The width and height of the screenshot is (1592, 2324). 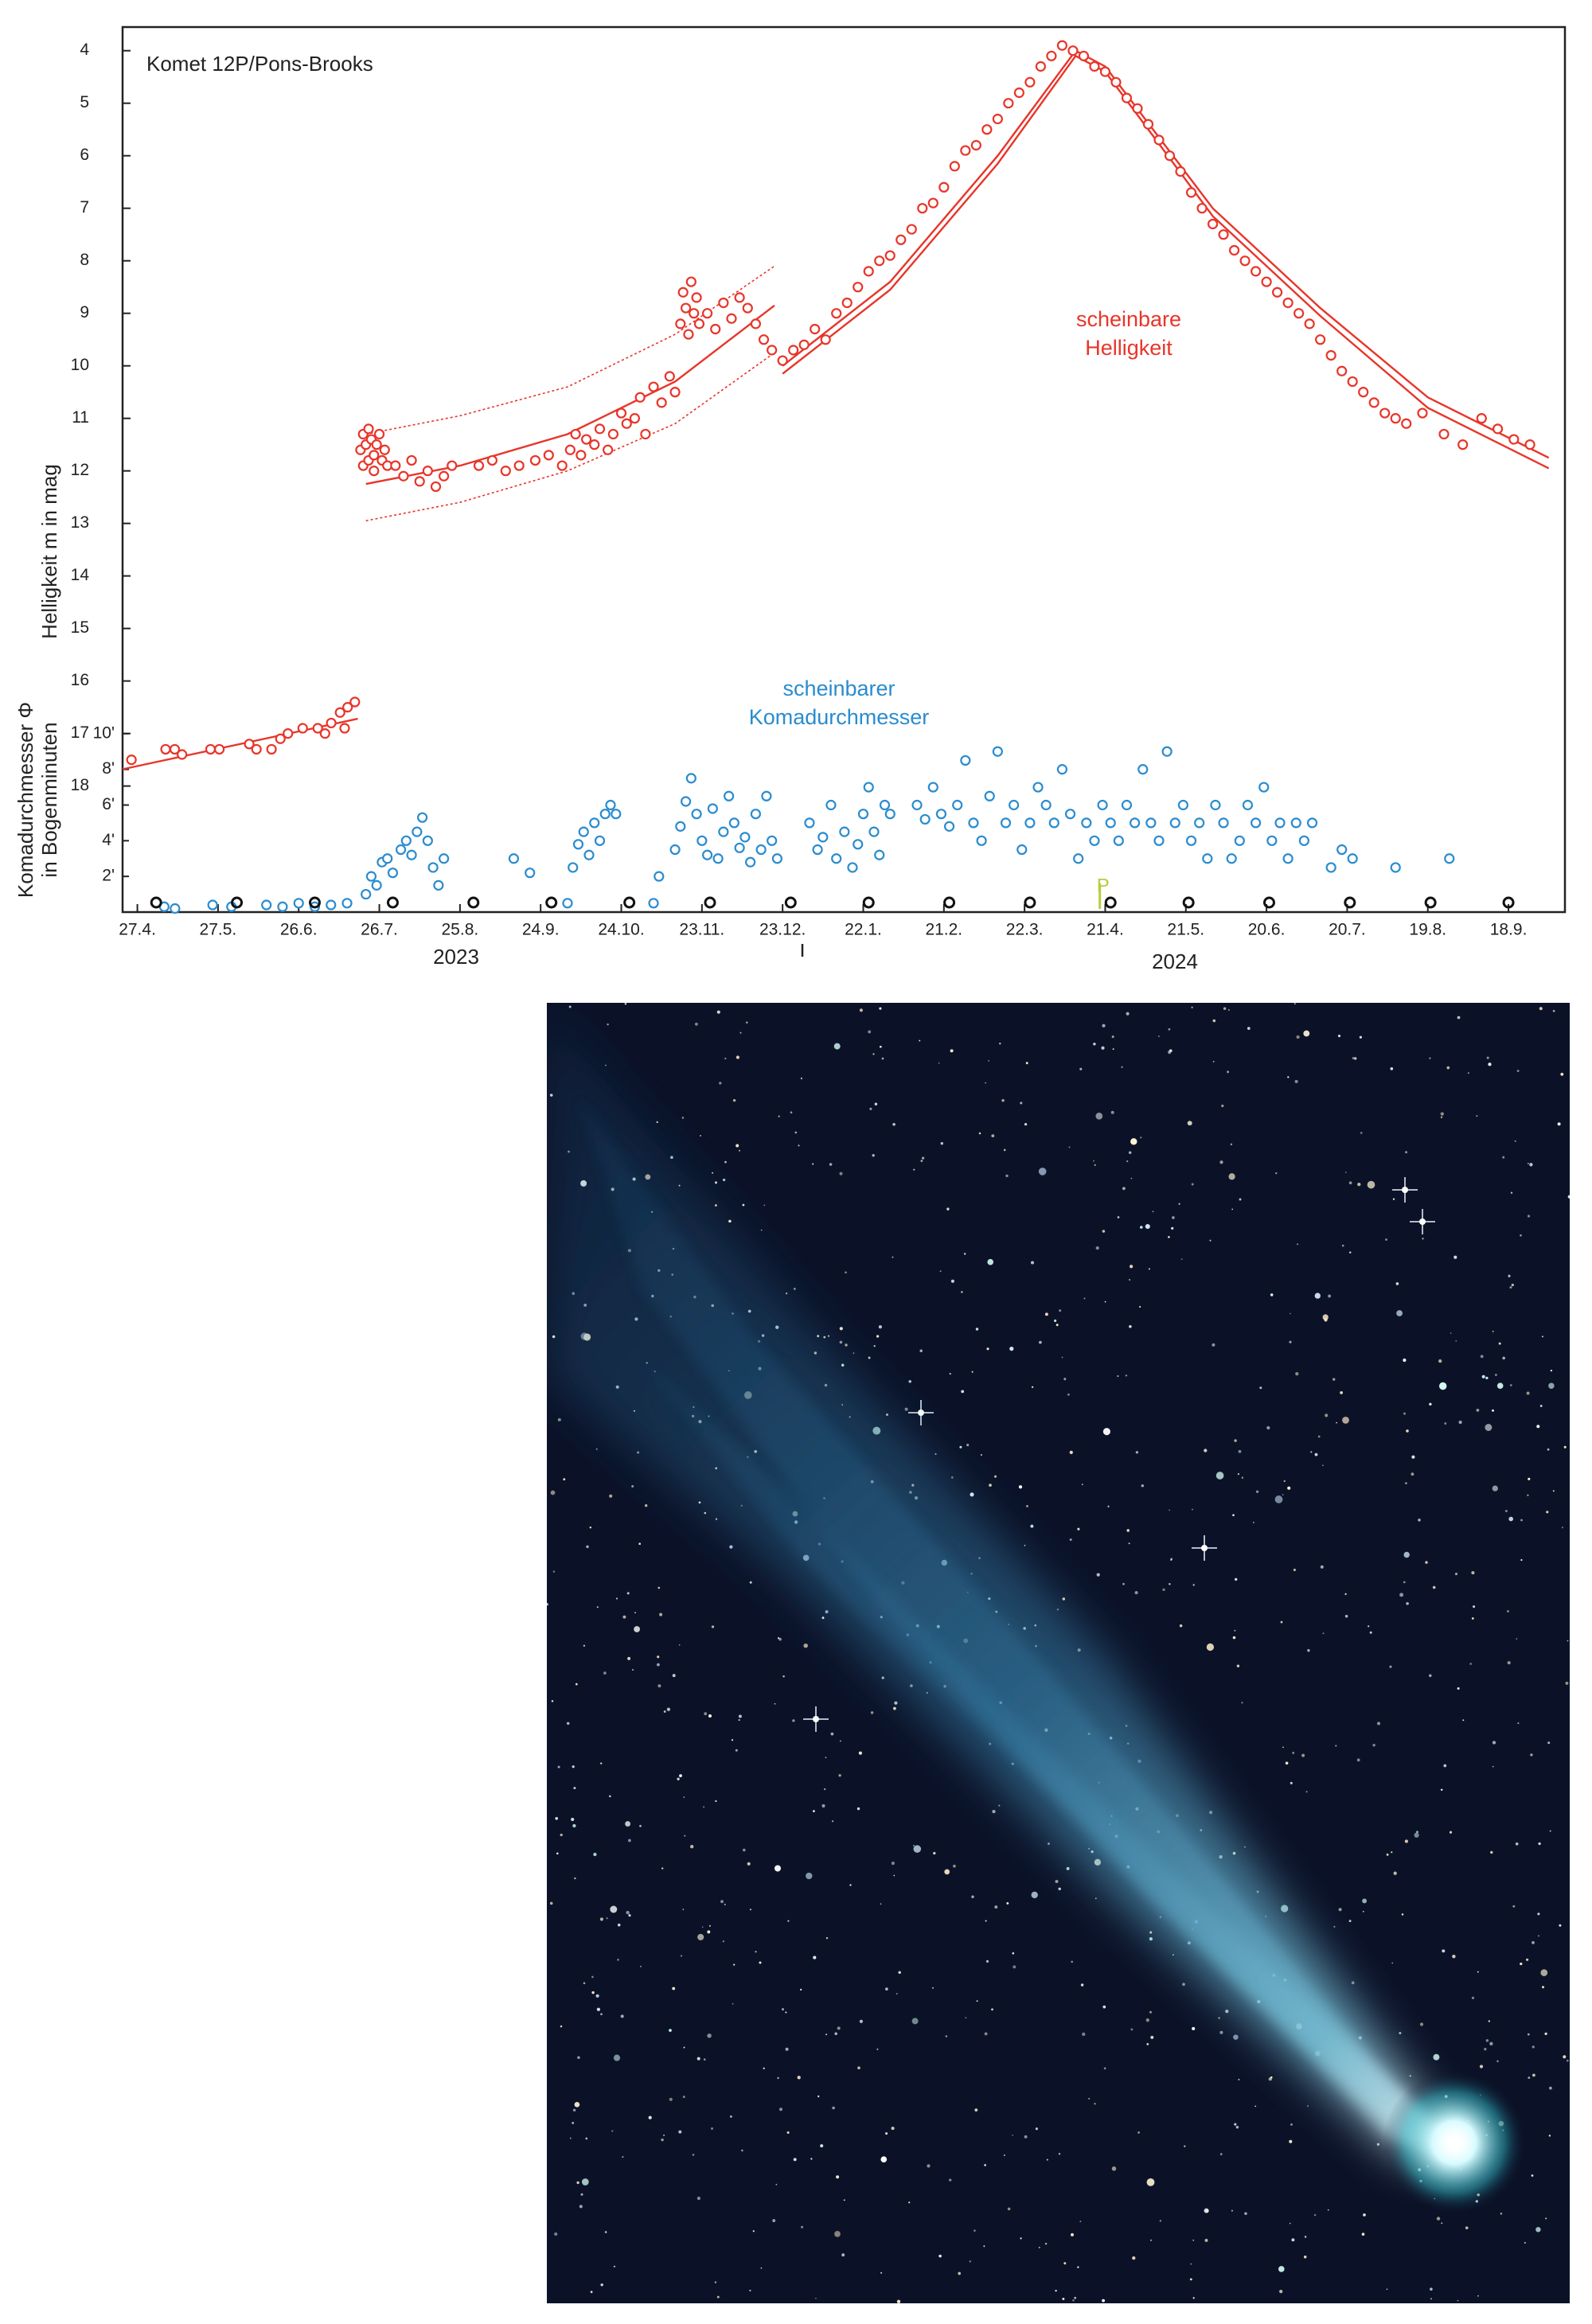 What do you see at coordinates (393, 902) in the screenshot?
I see `moon-marker` at bounding box center [393, 902].